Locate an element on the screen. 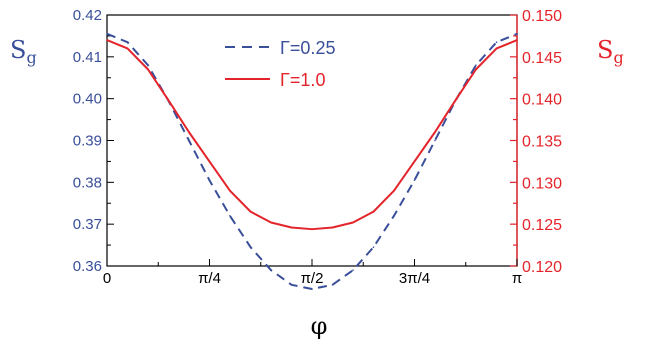  y-axis-title-right: Sg is located at coordinates (610, 51).